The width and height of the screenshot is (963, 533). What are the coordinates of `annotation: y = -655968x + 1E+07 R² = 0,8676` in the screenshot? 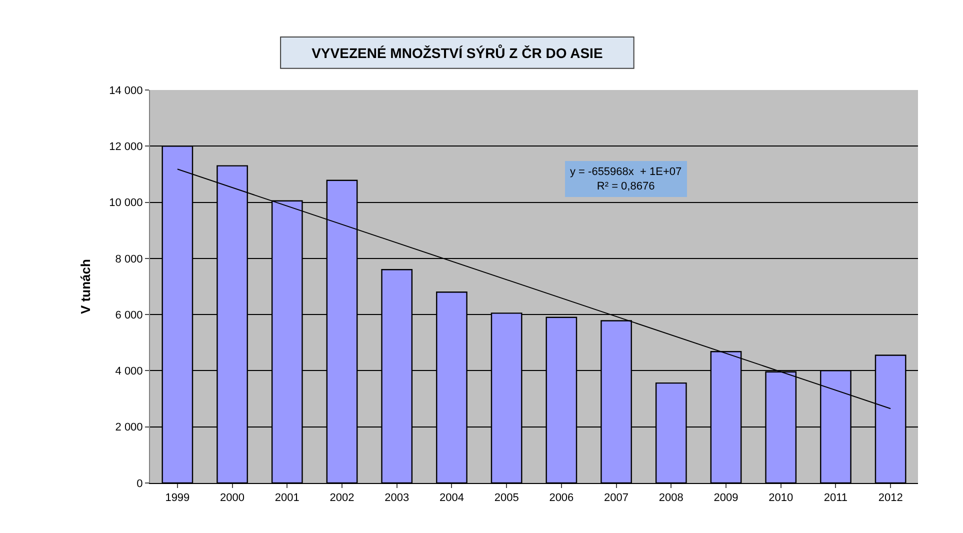 It's located at (626, 179).